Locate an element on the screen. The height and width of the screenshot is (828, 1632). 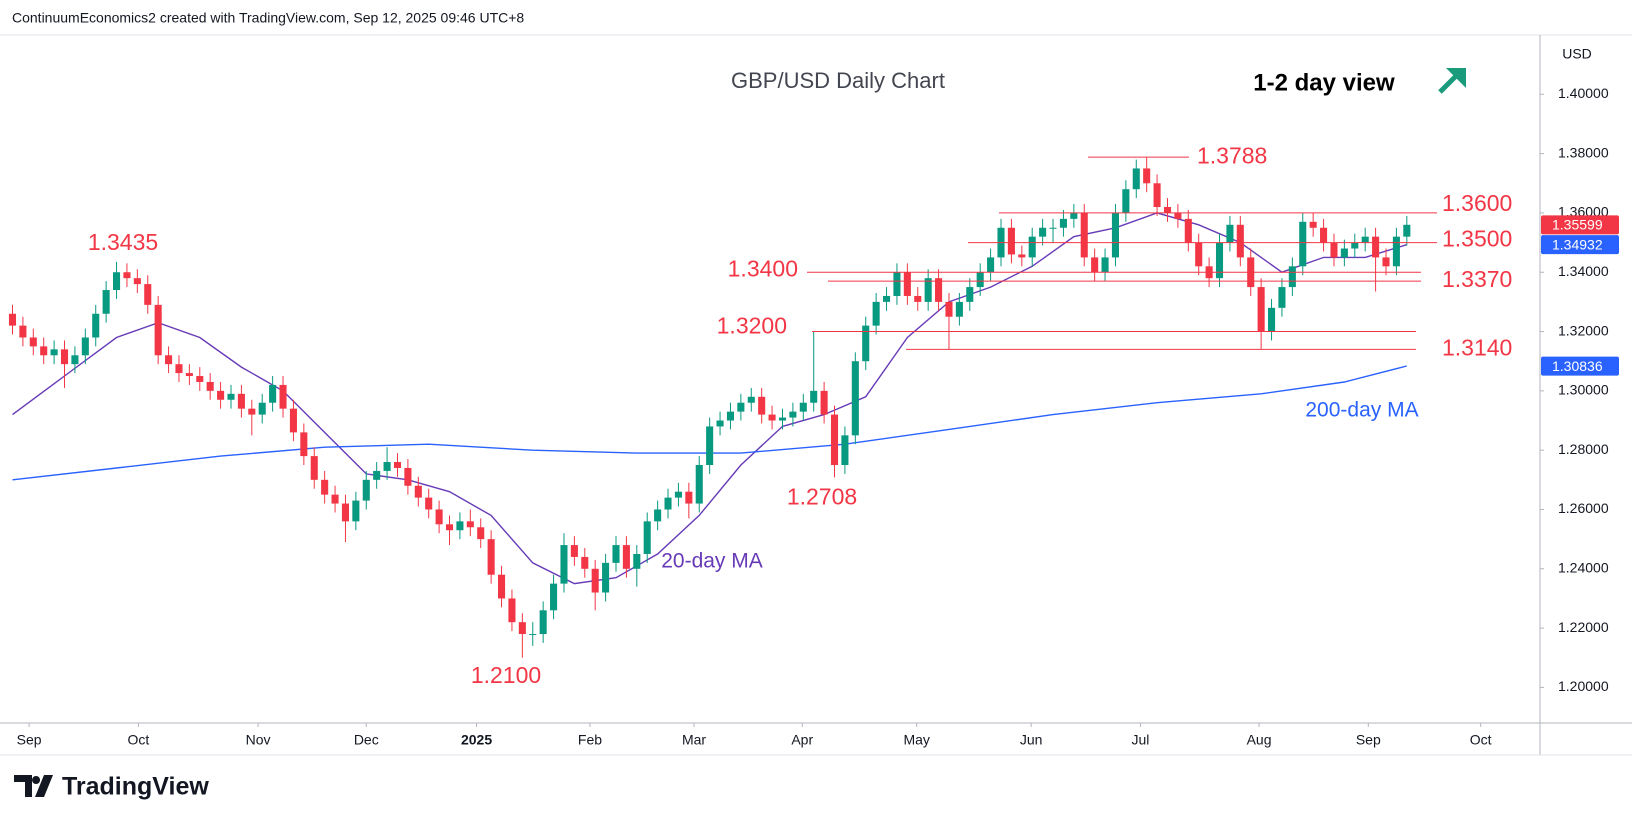
y-tick-label: 1.34000 is located at coordinates (1583, 271).